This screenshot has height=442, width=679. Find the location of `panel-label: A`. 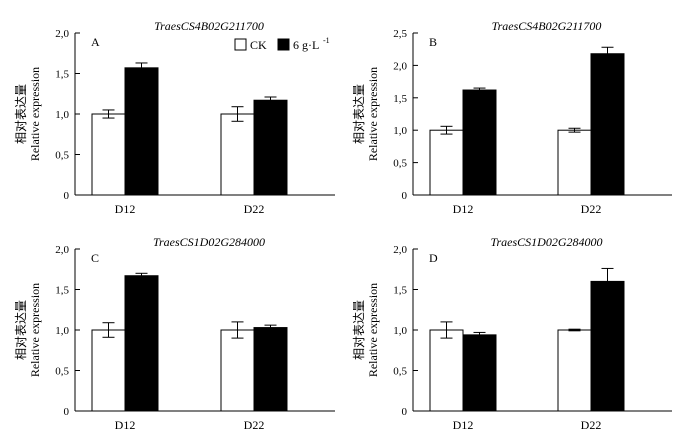

panel-label: A is located at coordinates (95, 42).